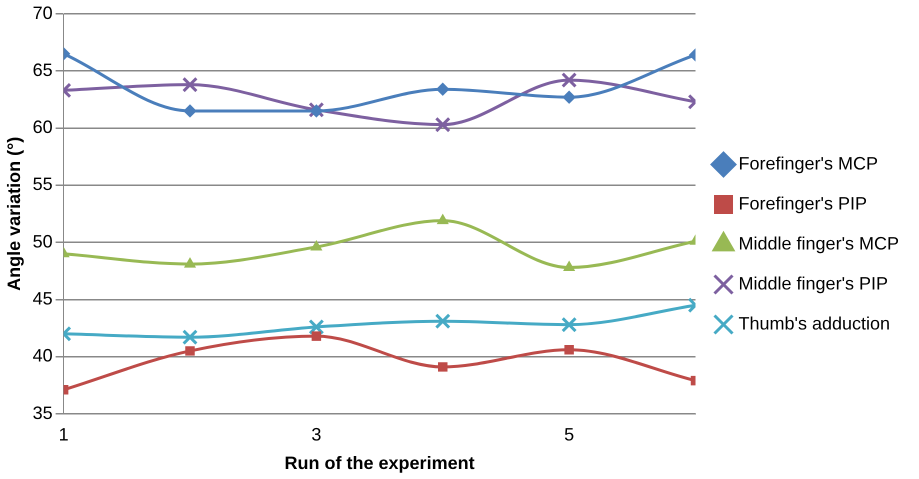 Image resolution: width=919 pixels, height=479 pixels. I want to click on legend-label: Forefinger's PIP, so click(803, 203).